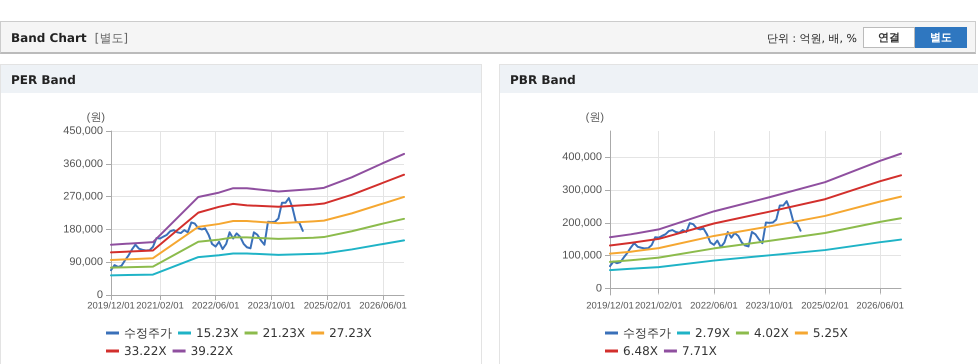 Image resolution: width=978 pixels, height=364 pixels. What do you see at coordinates (582, 157) in the screenshot?
I see `y-tick-label: 400,000` at bounding box center [582, 157].